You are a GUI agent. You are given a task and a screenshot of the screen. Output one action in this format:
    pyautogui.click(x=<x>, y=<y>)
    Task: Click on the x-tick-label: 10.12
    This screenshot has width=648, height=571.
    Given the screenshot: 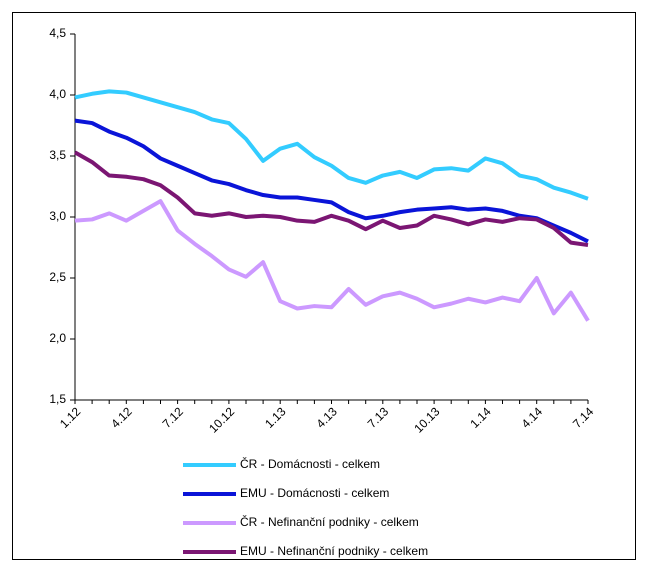 What is the action you would take?
    pyautogui.click(x=221, y=419)
    